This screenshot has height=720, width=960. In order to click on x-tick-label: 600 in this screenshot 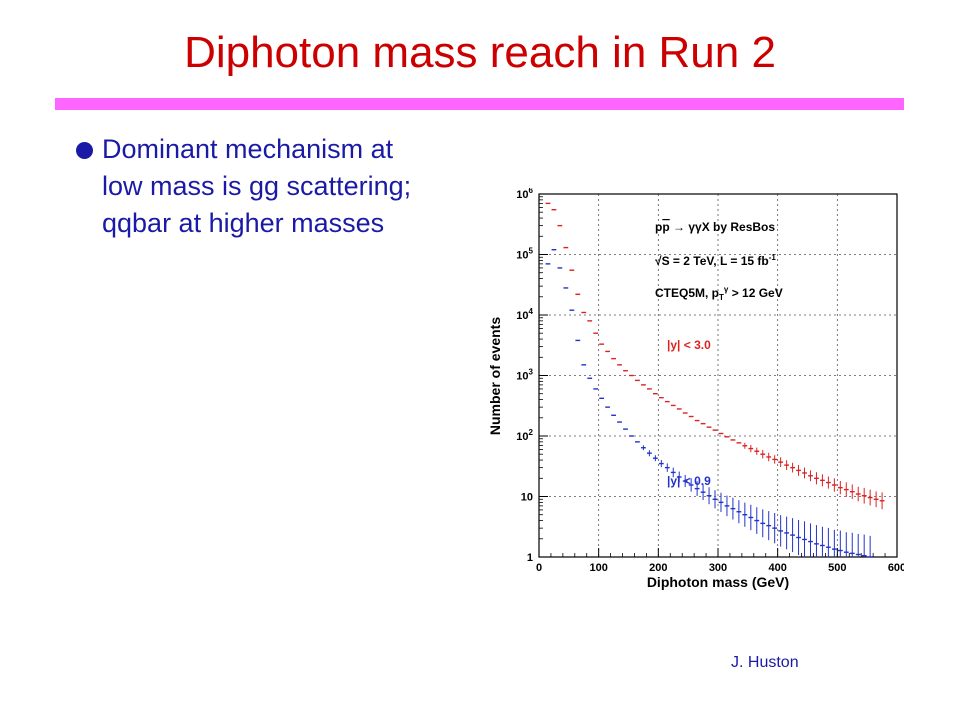, I will do `click(896, 568)`.